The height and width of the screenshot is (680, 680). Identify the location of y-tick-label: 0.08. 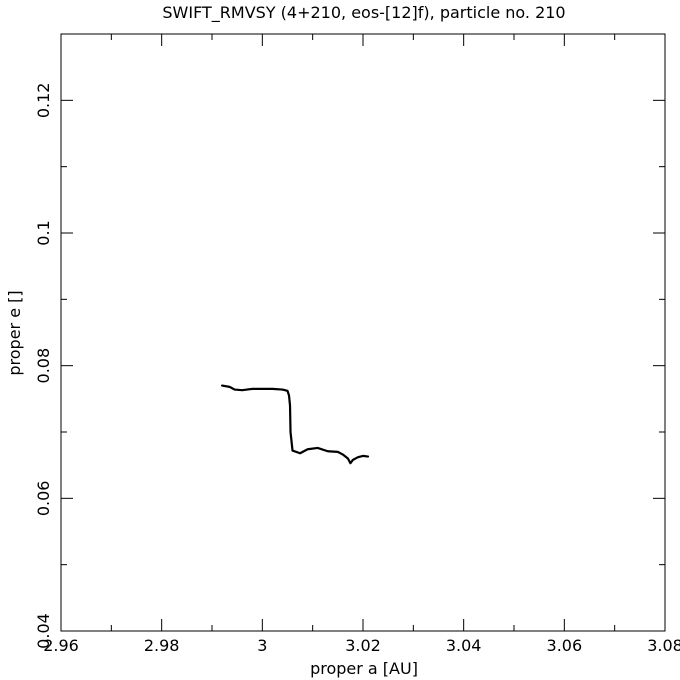
(43, 366).